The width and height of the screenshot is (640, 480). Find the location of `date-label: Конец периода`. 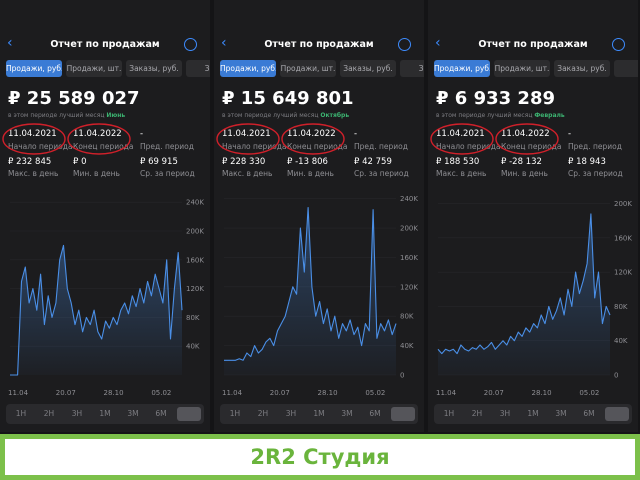

date-label: Конец периода is located at coordinates (531, 146).